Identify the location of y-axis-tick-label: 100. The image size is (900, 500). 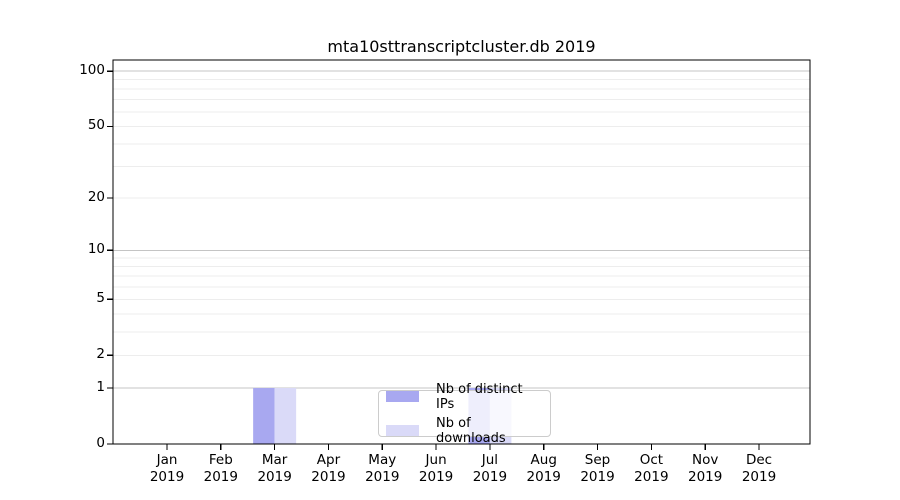
(92, 70).